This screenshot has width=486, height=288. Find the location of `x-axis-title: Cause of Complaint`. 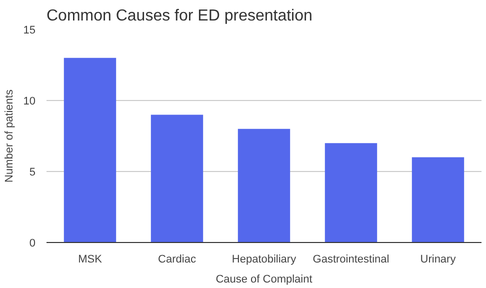

x-axis-title: Cause of Complaint is located at coordinates (264, 280).